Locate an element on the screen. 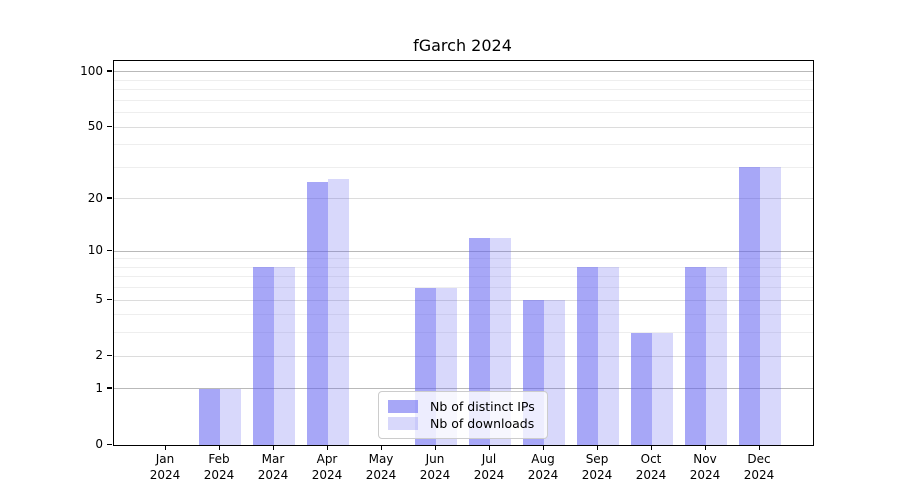 The height and width of the screenshot is (500, 900). y-tick-label-100: 100 is located at coordinates (91, 70).